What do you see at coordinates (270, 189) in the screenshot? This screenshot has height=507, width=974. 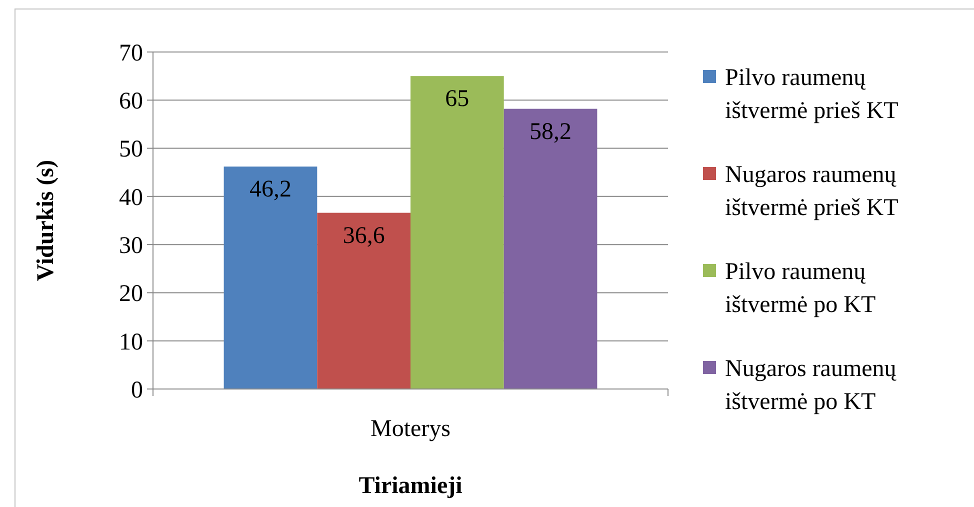 I see `data-label: 46,2` at bounding box center [270, 189].